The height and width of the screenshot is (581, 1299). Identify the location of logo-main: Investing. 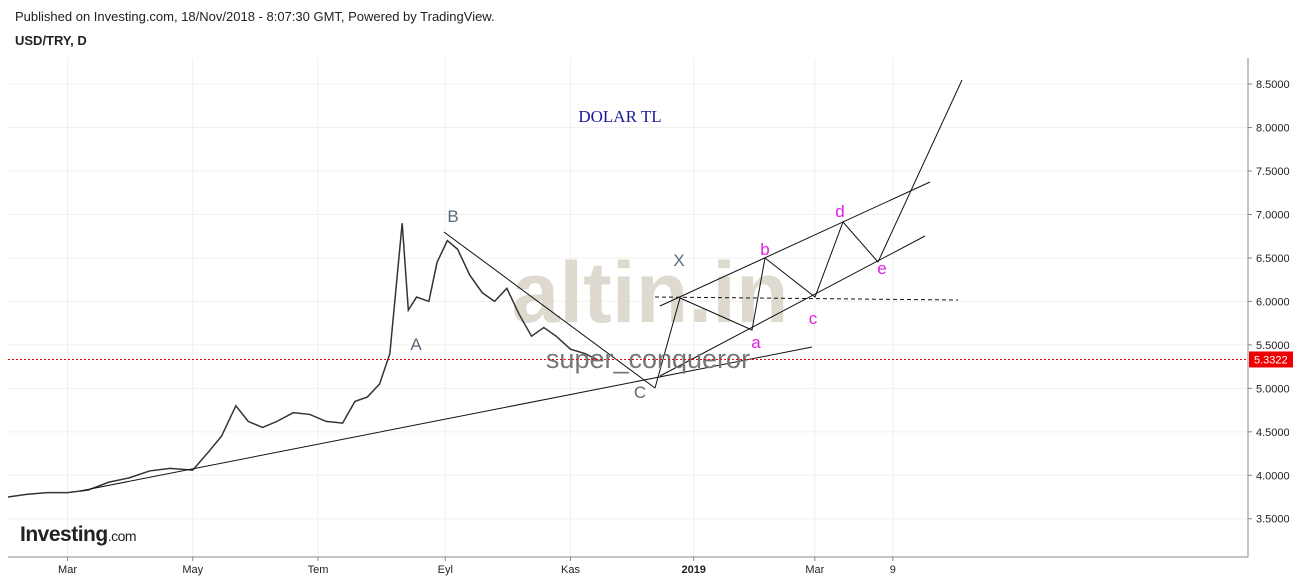
(64, 534).